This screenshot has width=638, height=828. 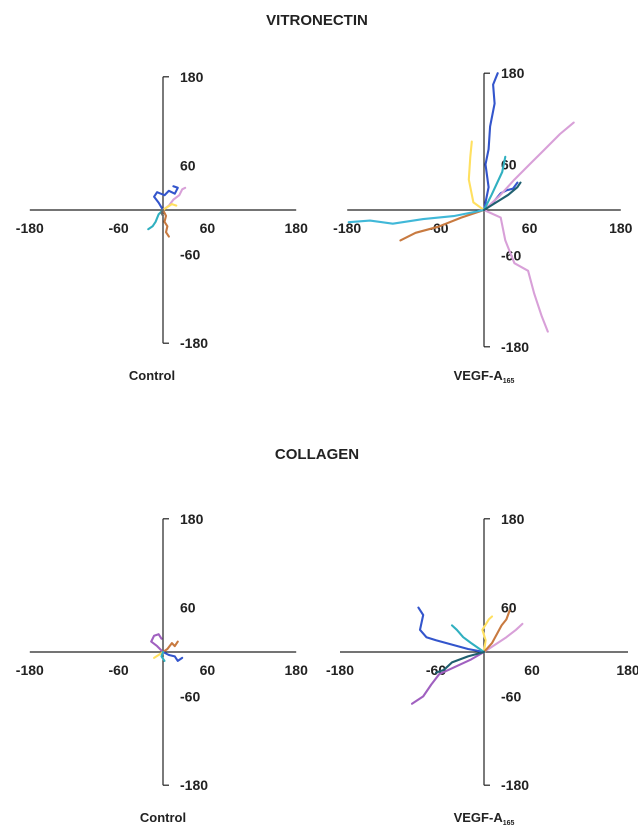 What do you see at coordinates (317, 20) in the screenshot?
I see `section-title-vitronectin: VITRONECTIN` at bounding box center [317, 20].